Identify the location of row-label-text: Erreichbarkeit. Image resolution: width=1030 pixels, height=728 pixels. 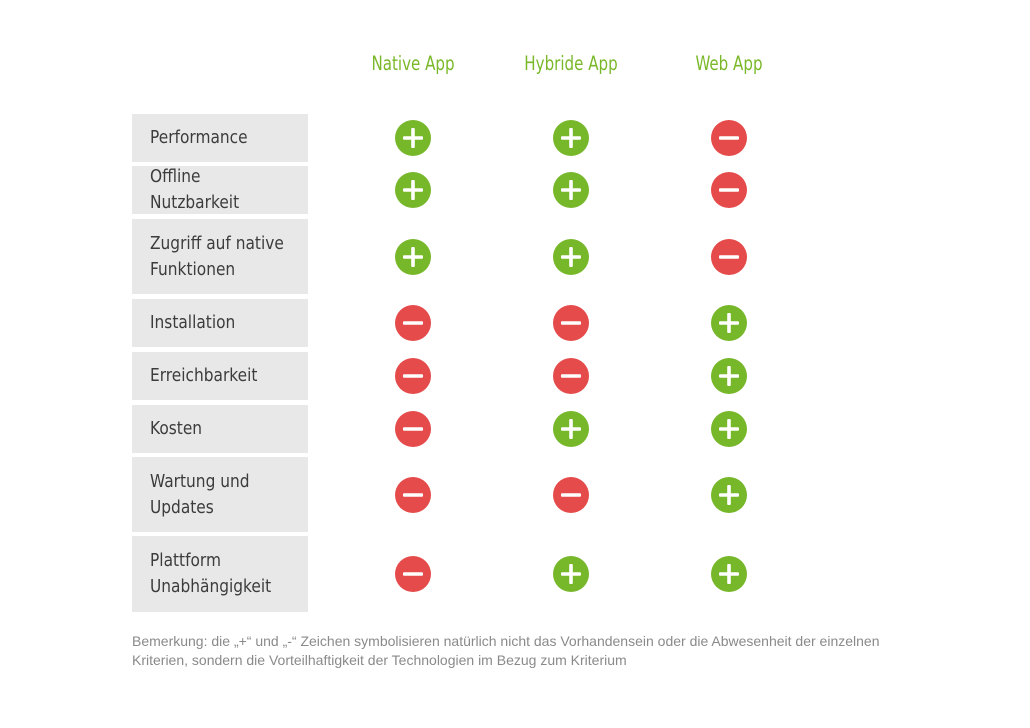
(204, 376).